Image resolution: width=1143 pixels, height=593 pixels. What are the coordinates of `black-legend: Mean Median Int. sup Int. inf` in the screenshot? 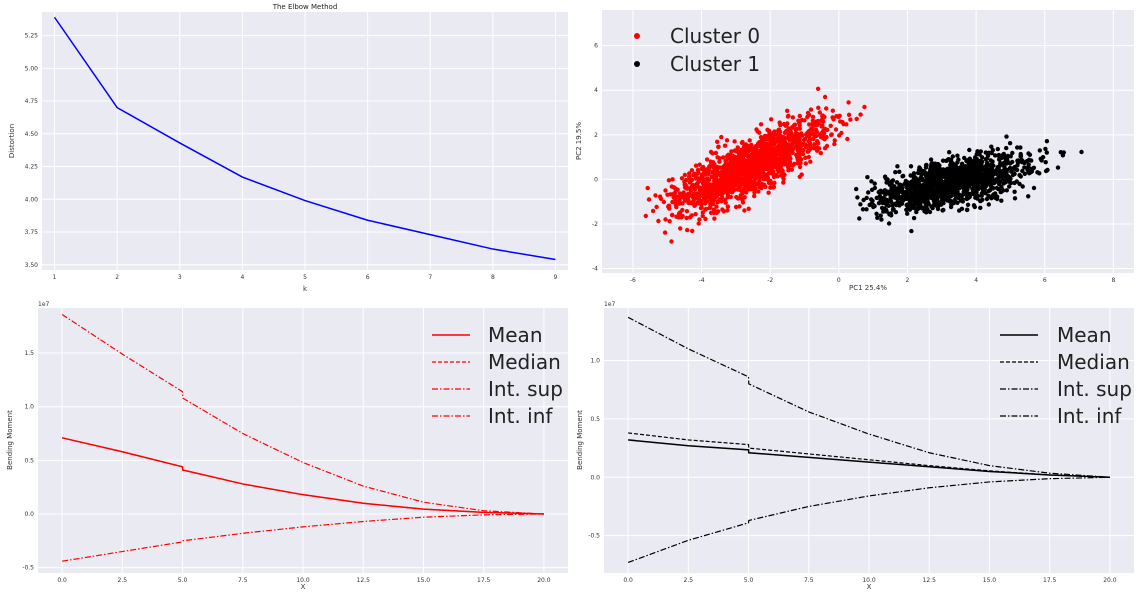 It's located at (1066, 375).